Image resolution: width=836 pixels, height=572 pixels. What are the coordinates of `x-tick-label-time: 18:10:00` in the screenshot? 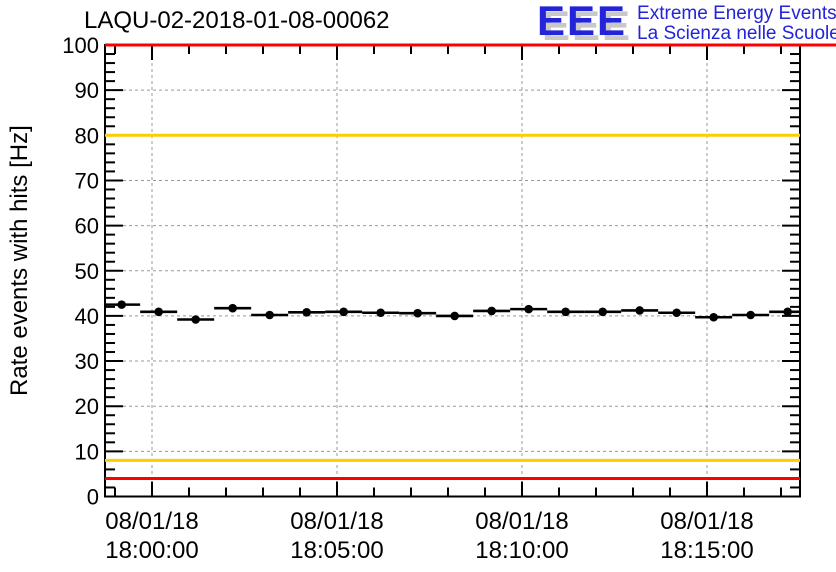 It's located at (521, 550).